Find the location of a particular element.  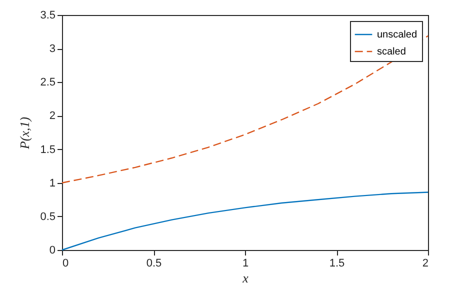

y-tick-label: 3.5 is located at coordinates (48, 16).